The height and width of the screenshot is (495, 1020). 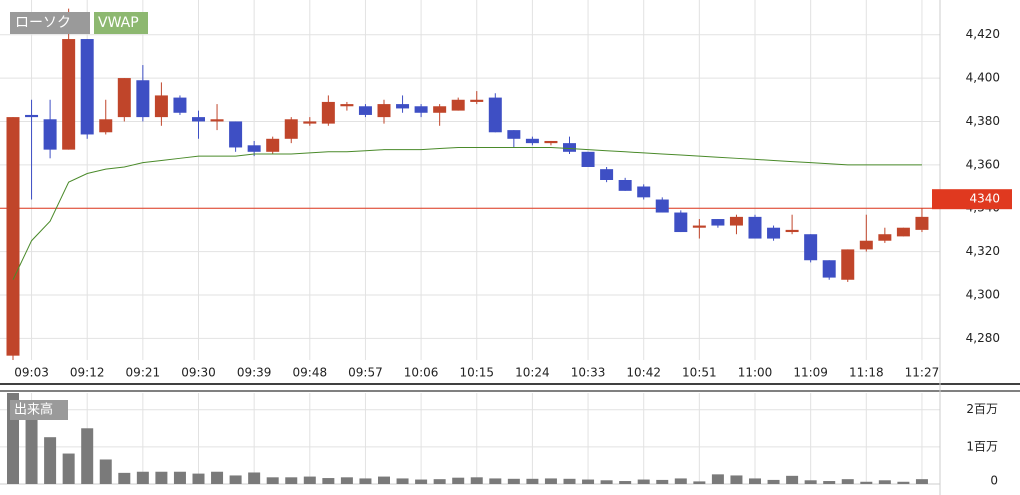 What do you see at coordinates (476, 373) in the screenshot?
I see `x-tick-label: 10:15` at bounding box center [476, 373].